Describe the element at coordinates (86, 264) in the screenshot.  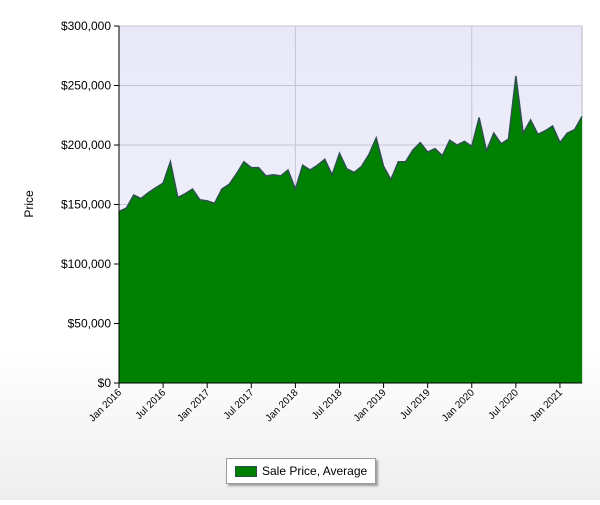
I see `y-tick-label: $100,000` at that location.